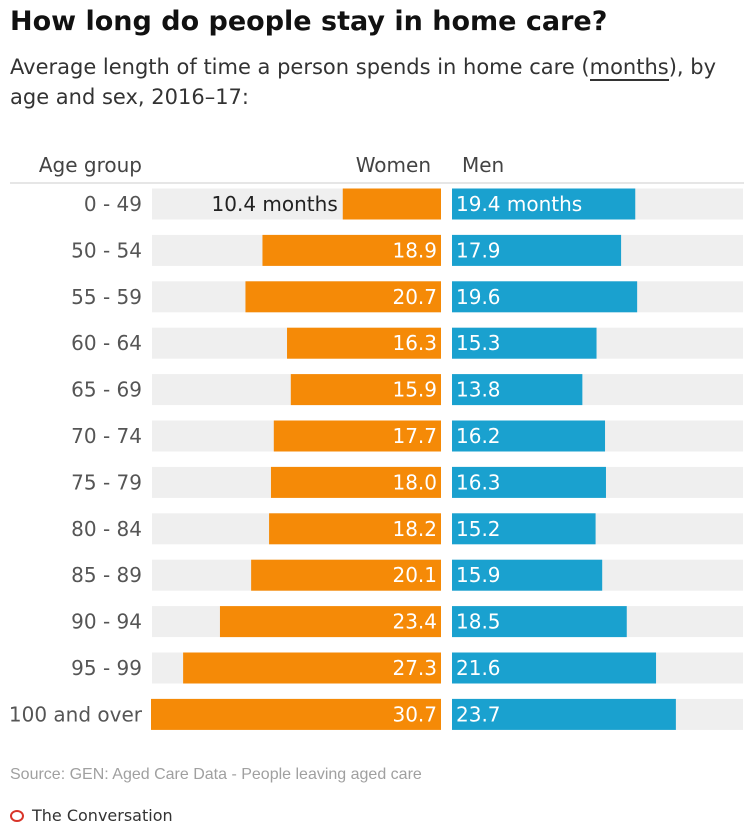 The width and height of the screenshot is (754, 837). I want to click on tick-label: 65 - 69, so click(106, 390).